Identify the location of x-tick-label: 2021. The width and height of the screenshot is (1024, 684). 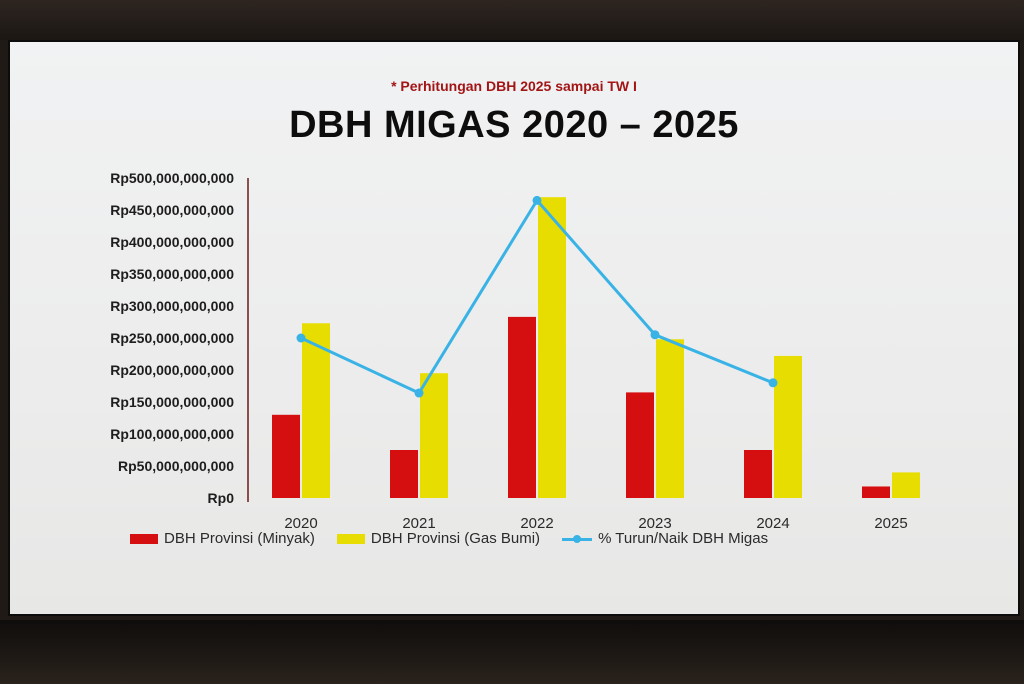
(418, 523).